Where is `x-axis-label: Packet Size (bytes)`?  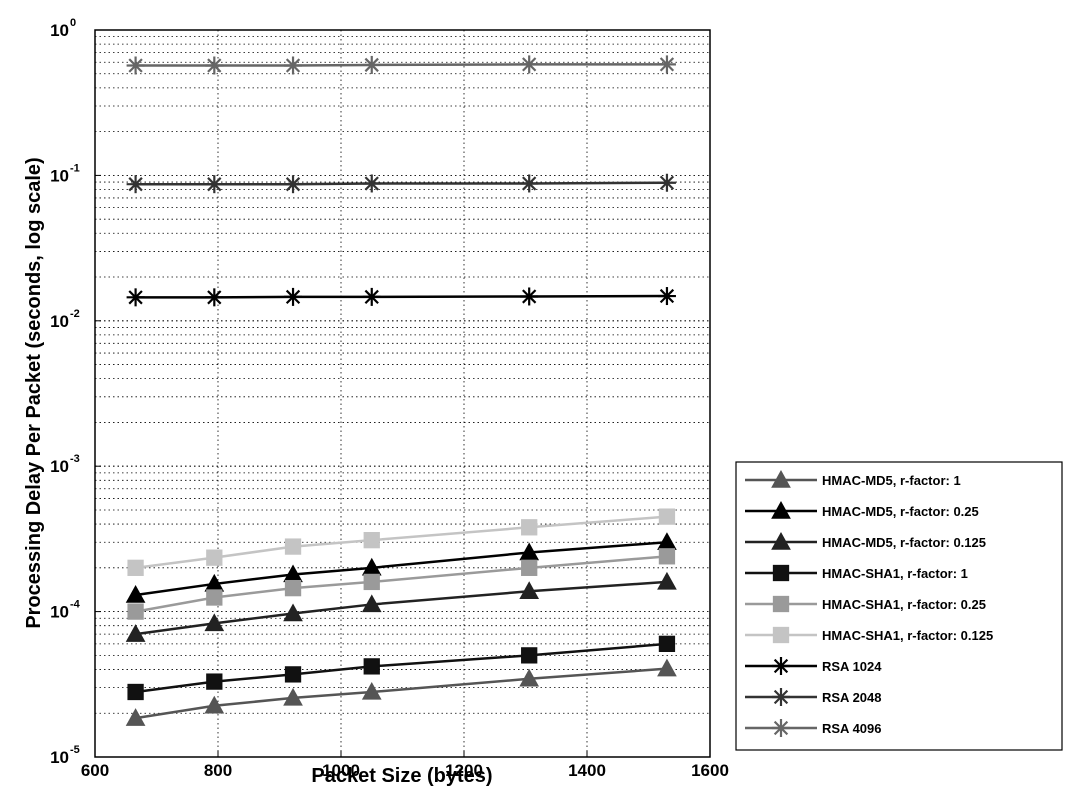 x-axis-label: Packet Size (bytes) is located at coordinates (401, 776).